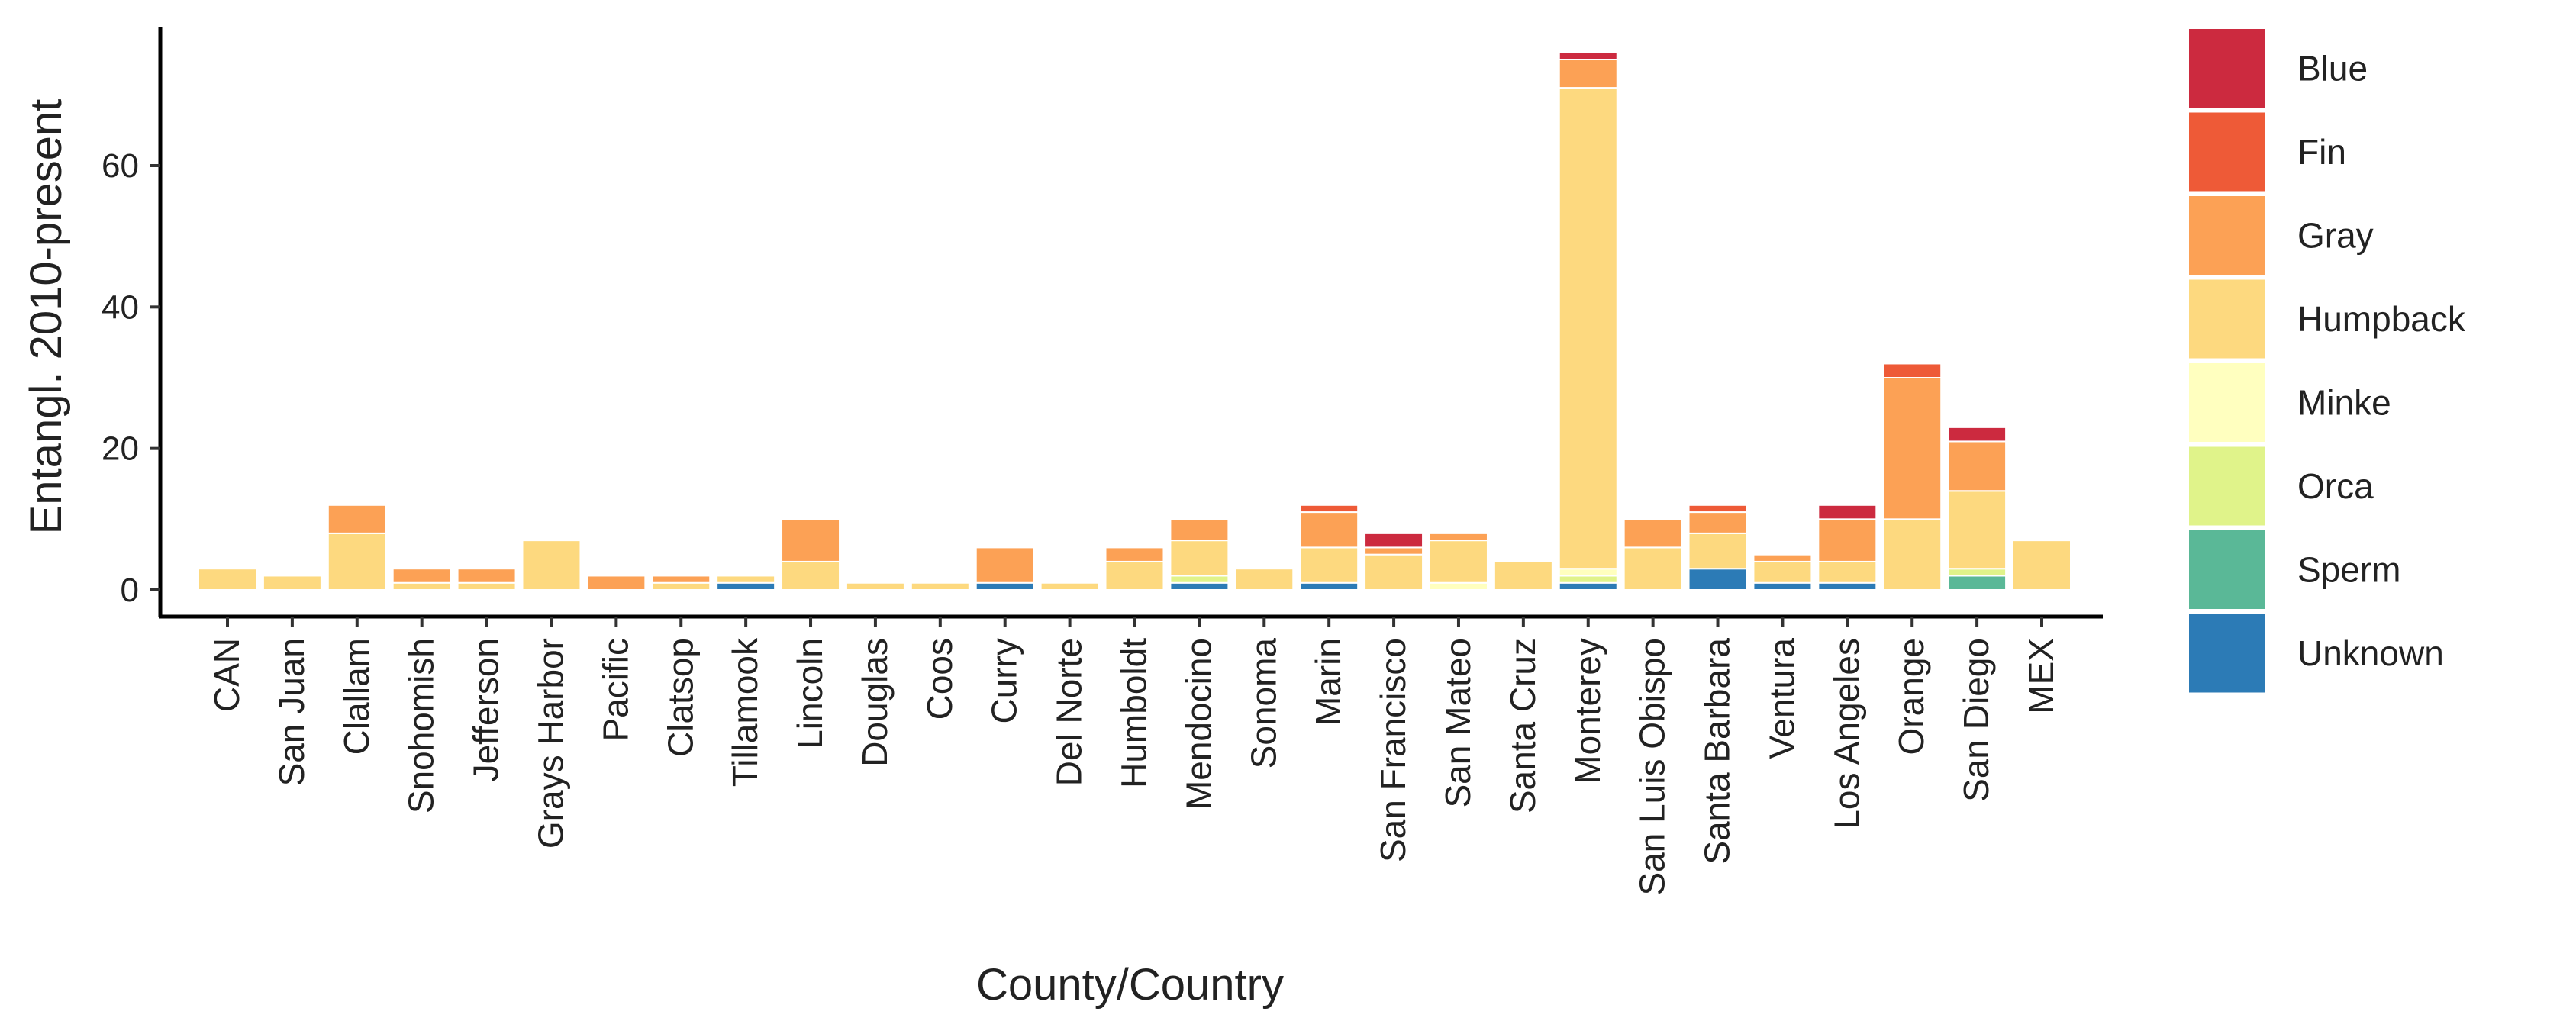 This screenshot has height=1034, width=2576. What do you see at coordinates (2227, 68) in the screenshot?
I see `legend-key-blue` at bounding box center [2227, 68].